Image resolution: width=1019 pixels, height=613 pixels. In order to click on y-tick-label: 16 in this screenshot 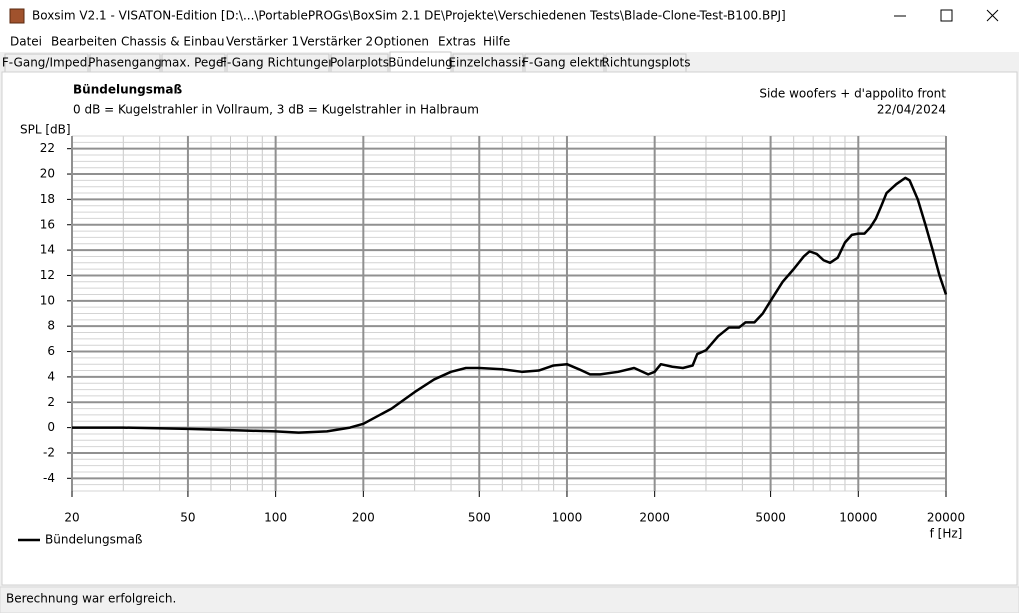, I will do `click(47, 224)`.